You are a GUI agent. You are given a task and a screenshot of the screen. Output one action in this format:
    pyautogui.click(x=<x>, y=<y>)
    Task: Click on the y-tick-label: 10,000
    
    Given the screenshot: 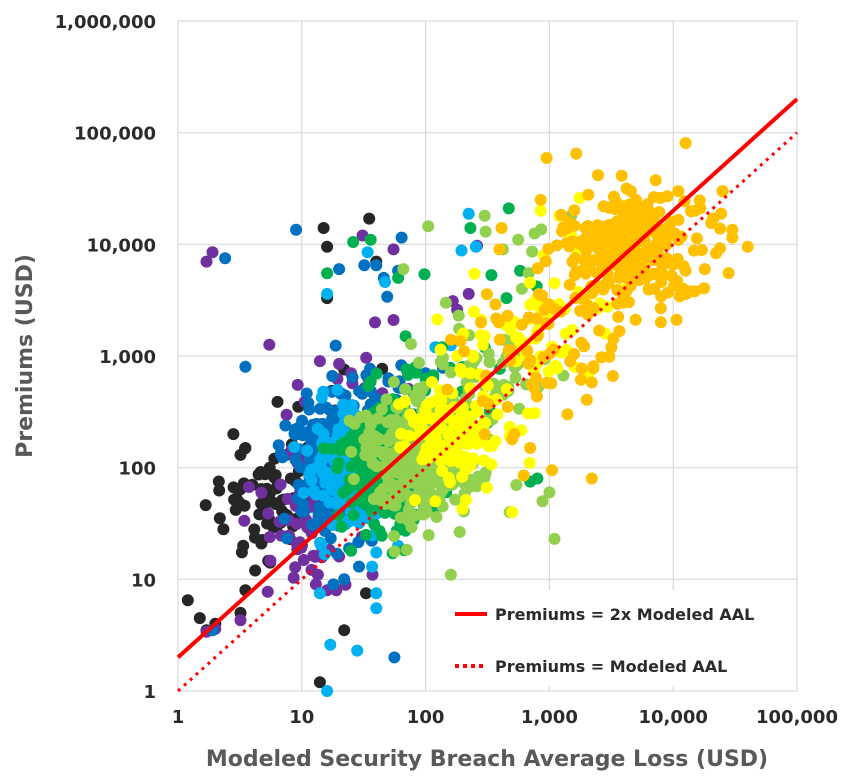 What is the action you would take?
    pyautogui.click(x=121, y=245)
    